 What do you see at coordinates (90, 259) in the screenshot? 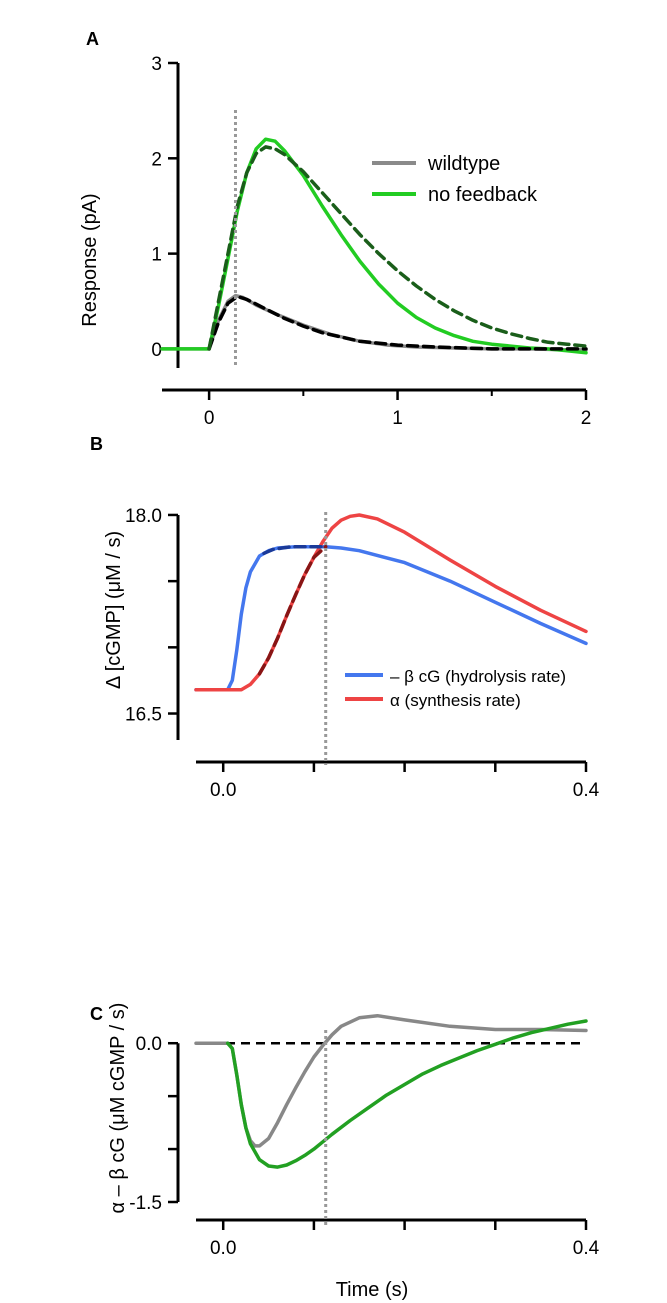
I see `panel-a-ylabel: Response (pA)` at bounding box center [90, 259].